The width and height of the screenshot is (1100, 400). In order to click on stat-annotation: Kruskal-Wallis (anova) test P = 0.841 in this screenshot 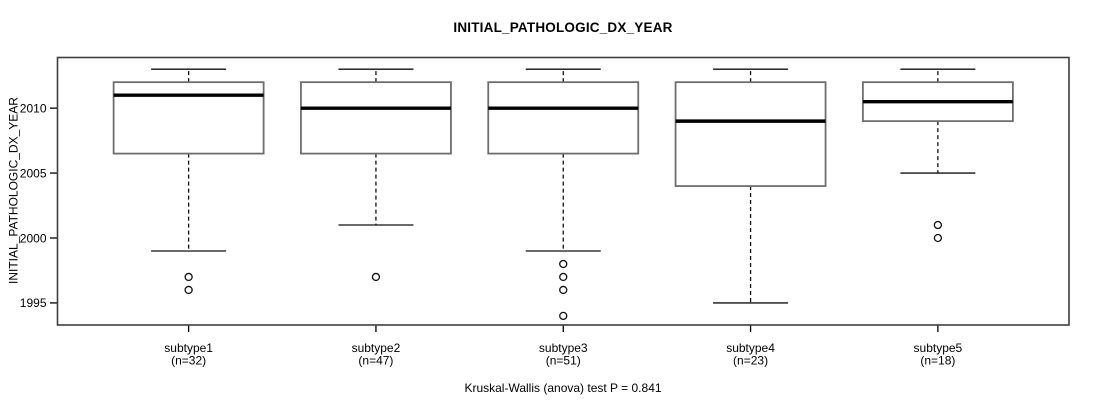, I will do `click(563, 388)`.